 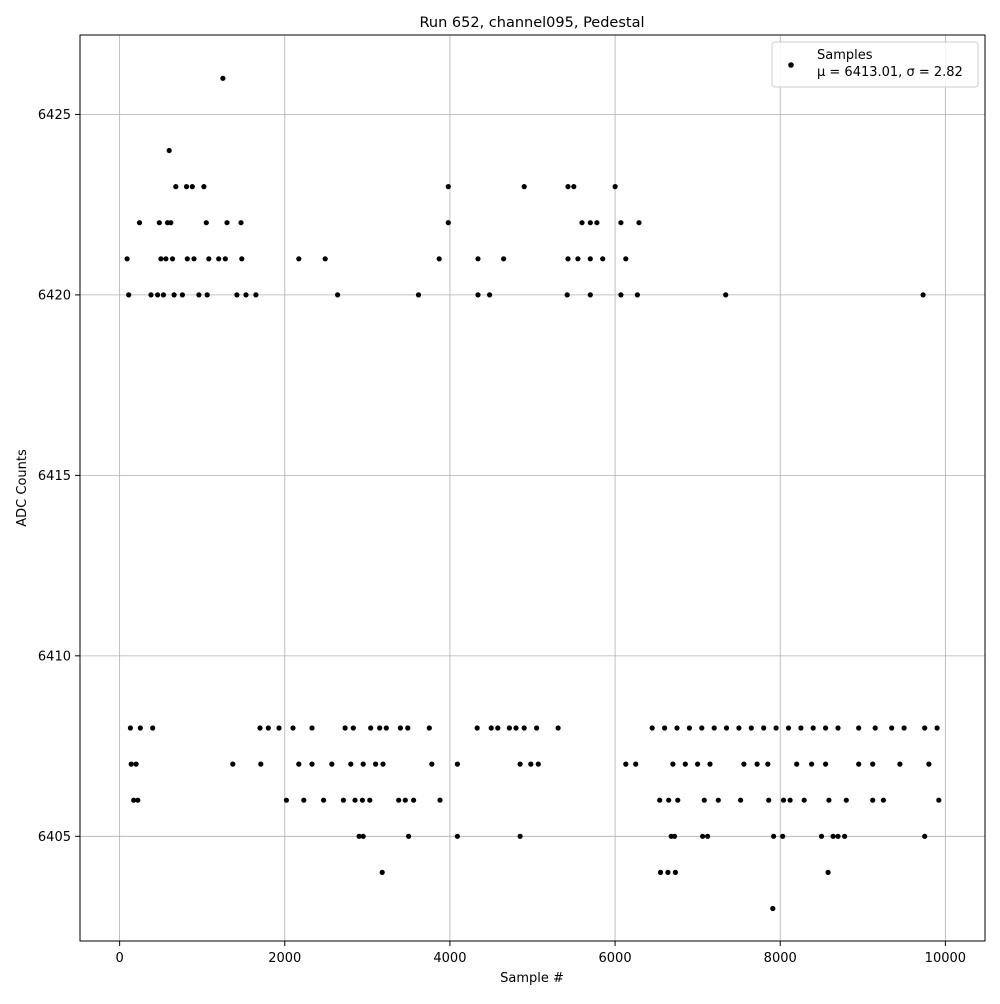 I want to click on x-tick-label: 6000, so click(x=615, y=958).